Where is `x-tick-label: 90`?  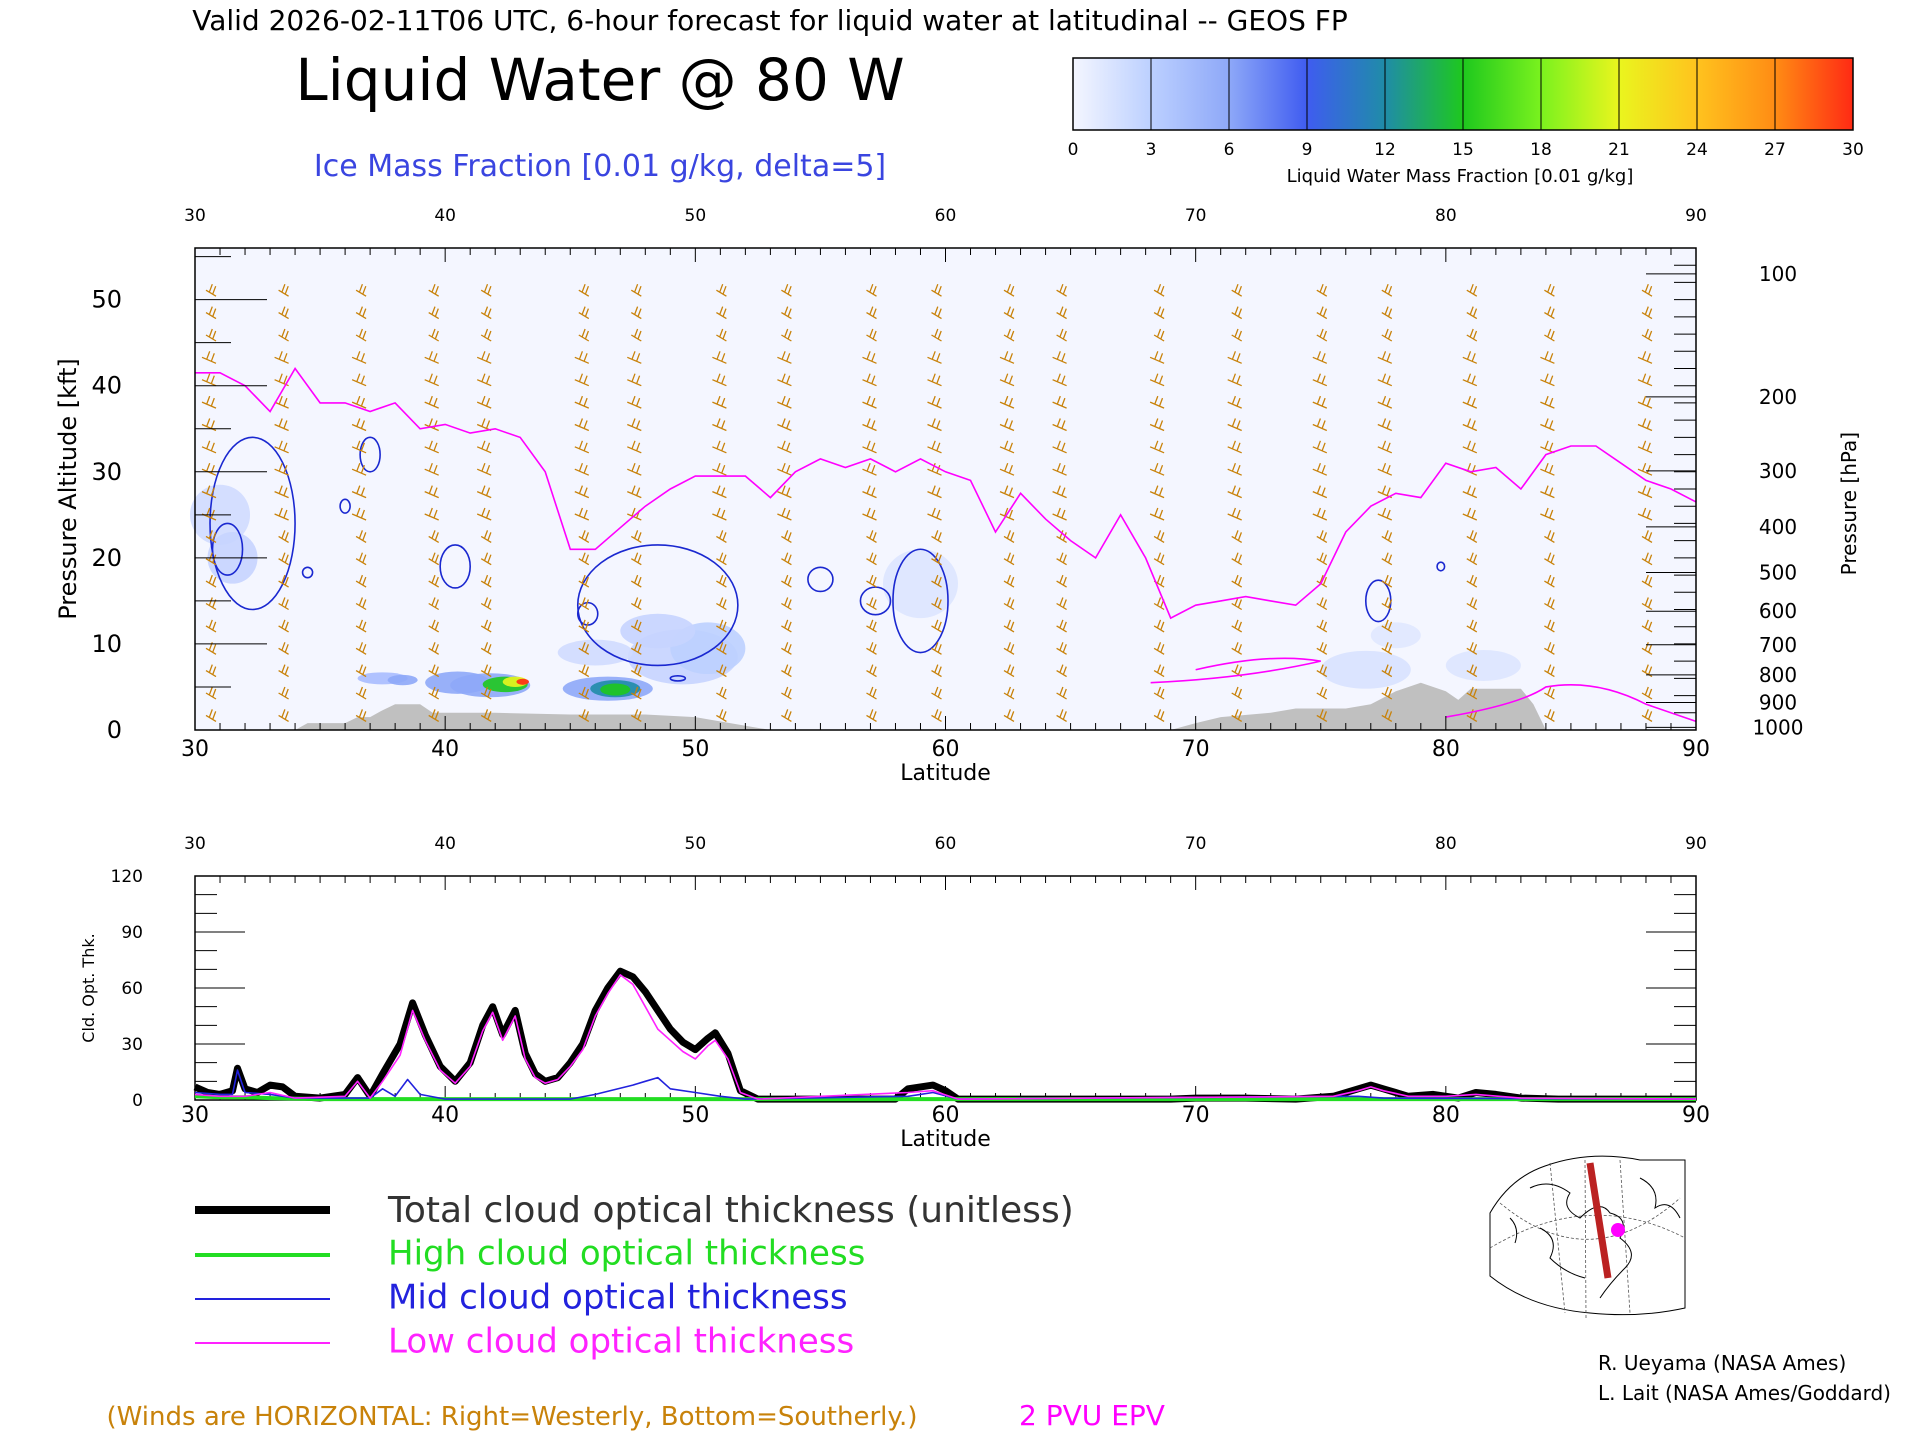 x-tick-label: 90 is located at coordinates (1696, 749).